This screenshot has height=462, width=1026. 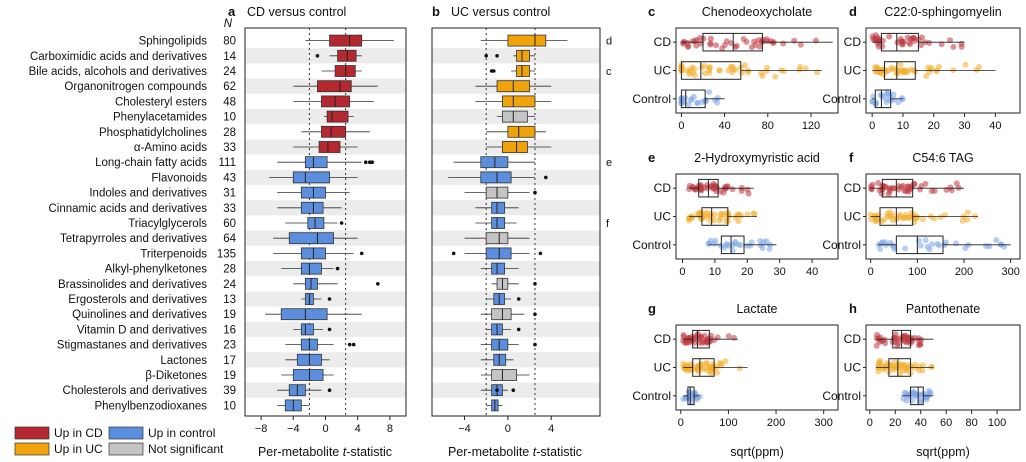 I want to click on panel-a-xtick-label: 0, so click(x=325, y=429).